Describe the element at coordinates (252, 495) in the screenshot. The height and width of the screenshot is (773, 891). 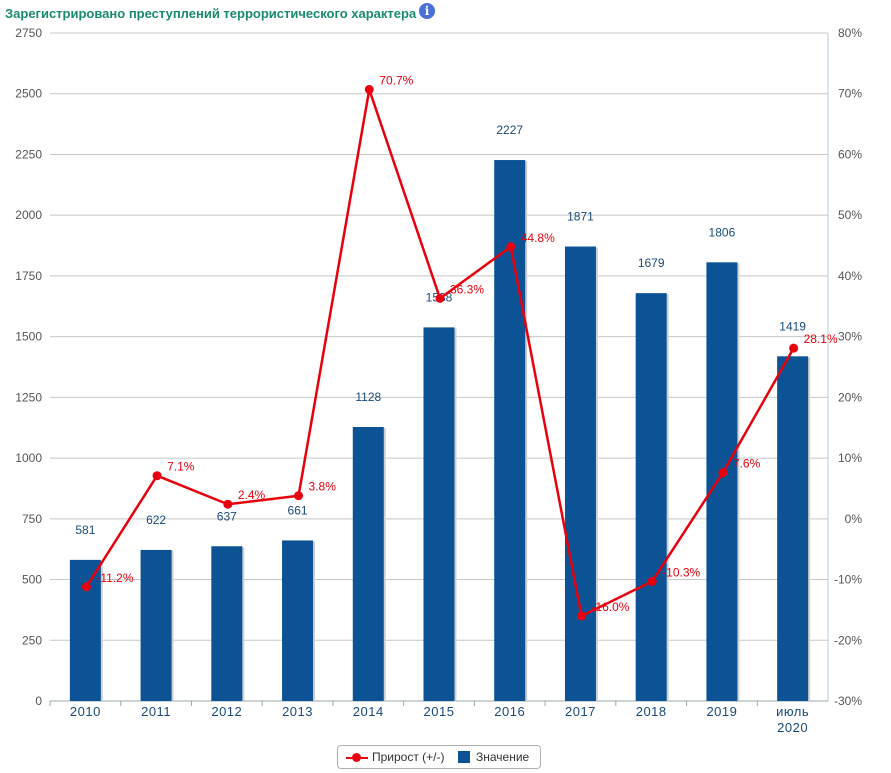
I see `growth-label: 2.4%` at that location.